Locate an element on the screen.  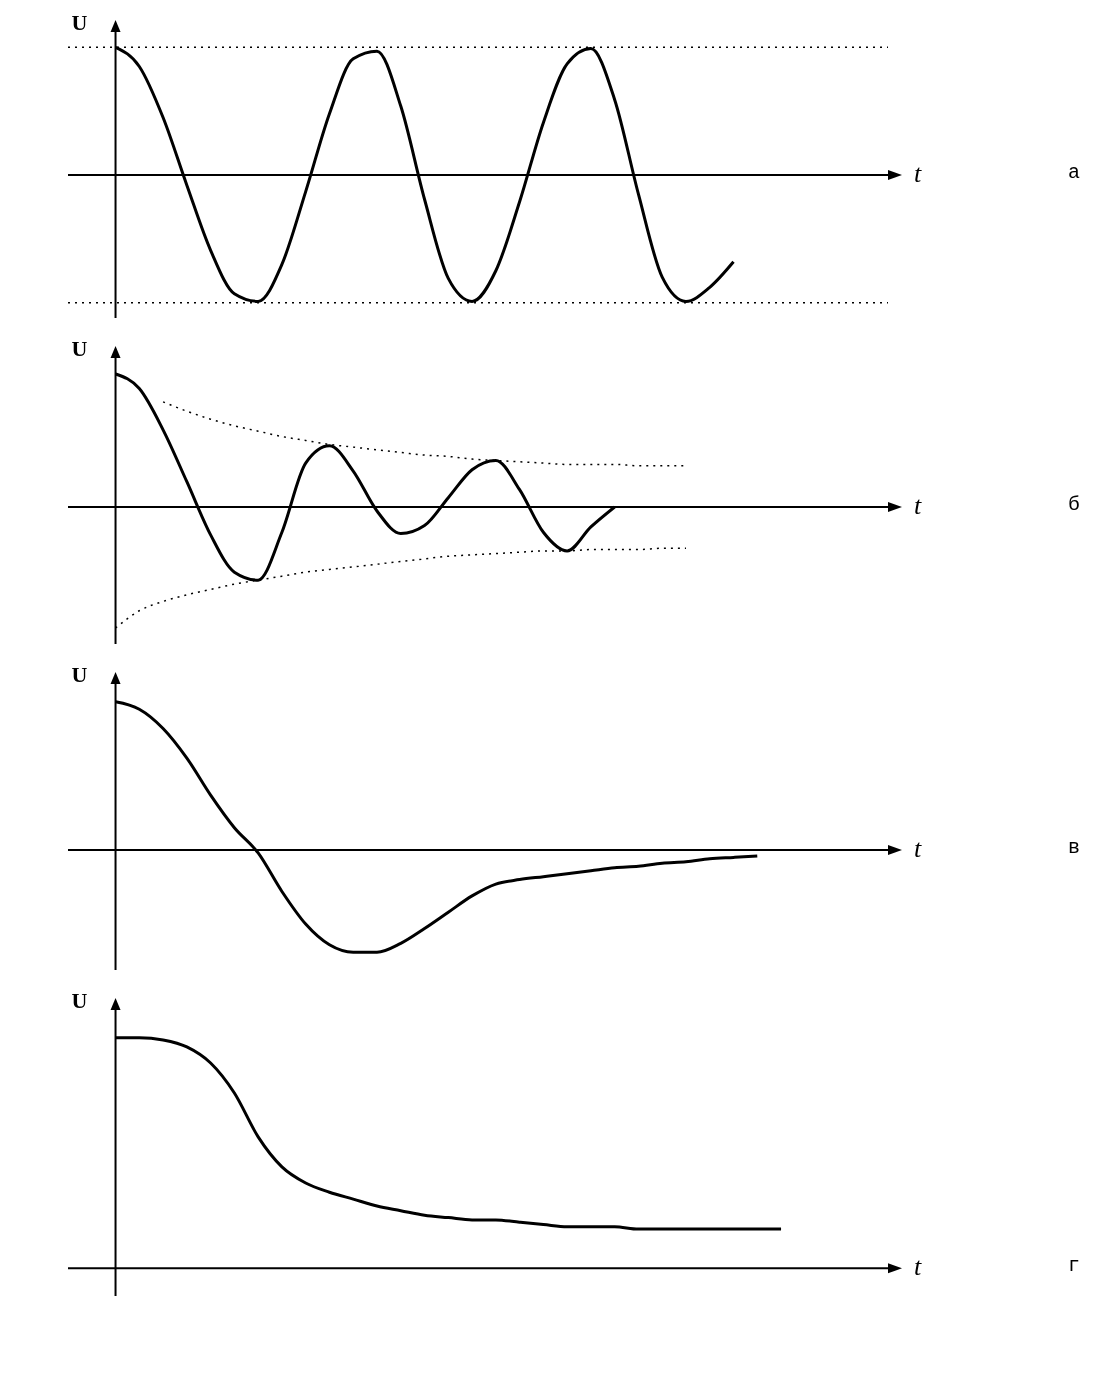
text: в is located at coordinates (1074, 847).